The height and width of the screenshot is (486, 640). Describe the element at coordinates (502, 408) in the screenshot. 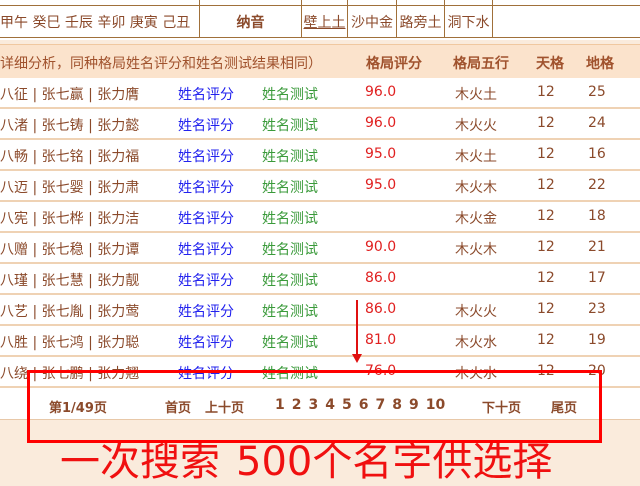

I see `next-ten-link: 下十页` at that location.